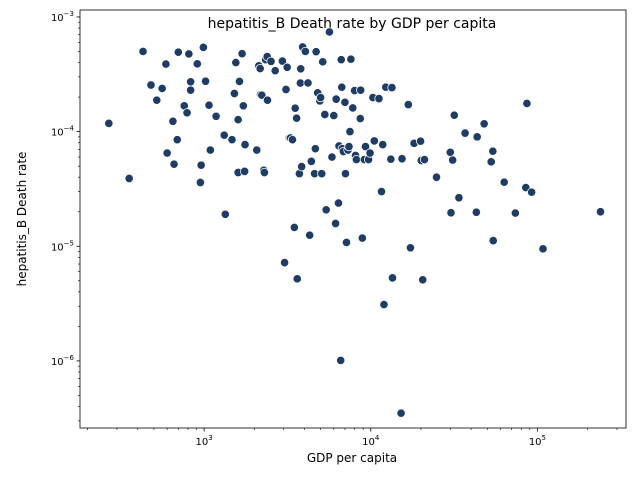  Describe the element at coordinates (371, 441) in the screenshot. I see `x-tick-label: 104` at that location.